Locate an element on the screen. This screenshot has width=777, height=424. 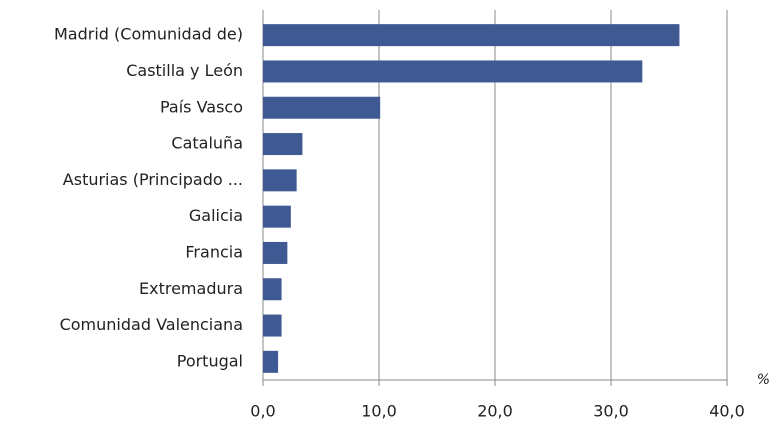
x-axis-label: % is located at coordinates (763, 380).